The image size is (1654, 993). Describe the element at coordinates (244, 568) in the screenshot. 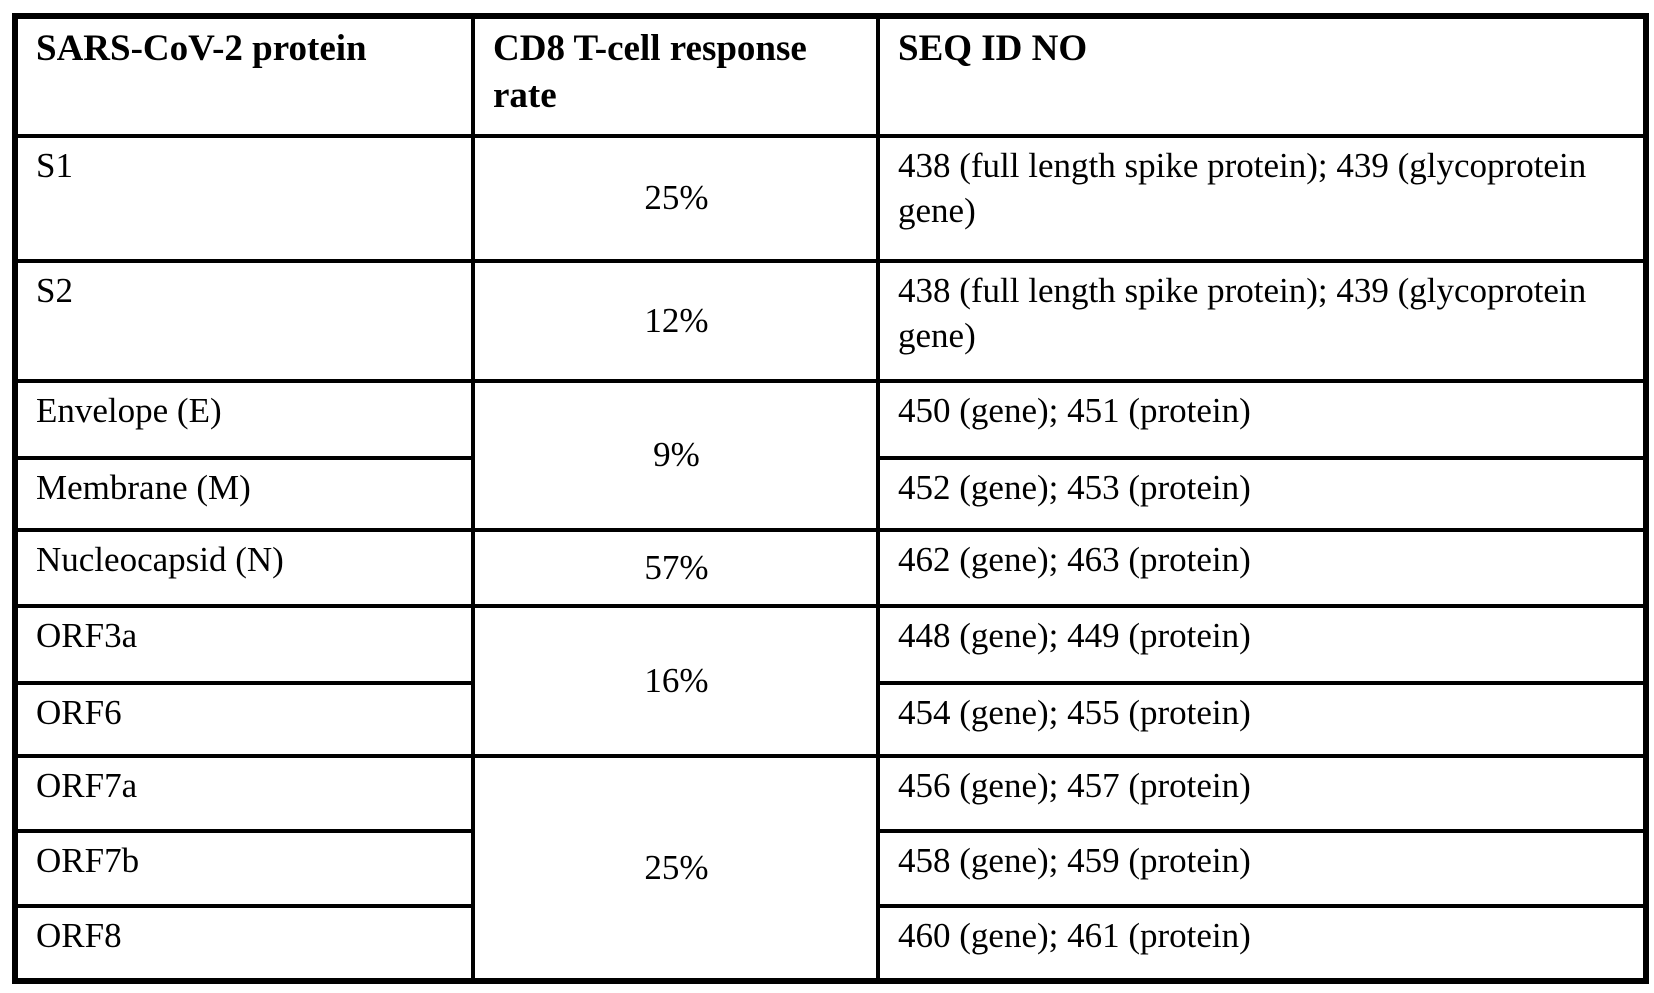

I see `protein-cell: Nucleocapsid (N)` at that location.